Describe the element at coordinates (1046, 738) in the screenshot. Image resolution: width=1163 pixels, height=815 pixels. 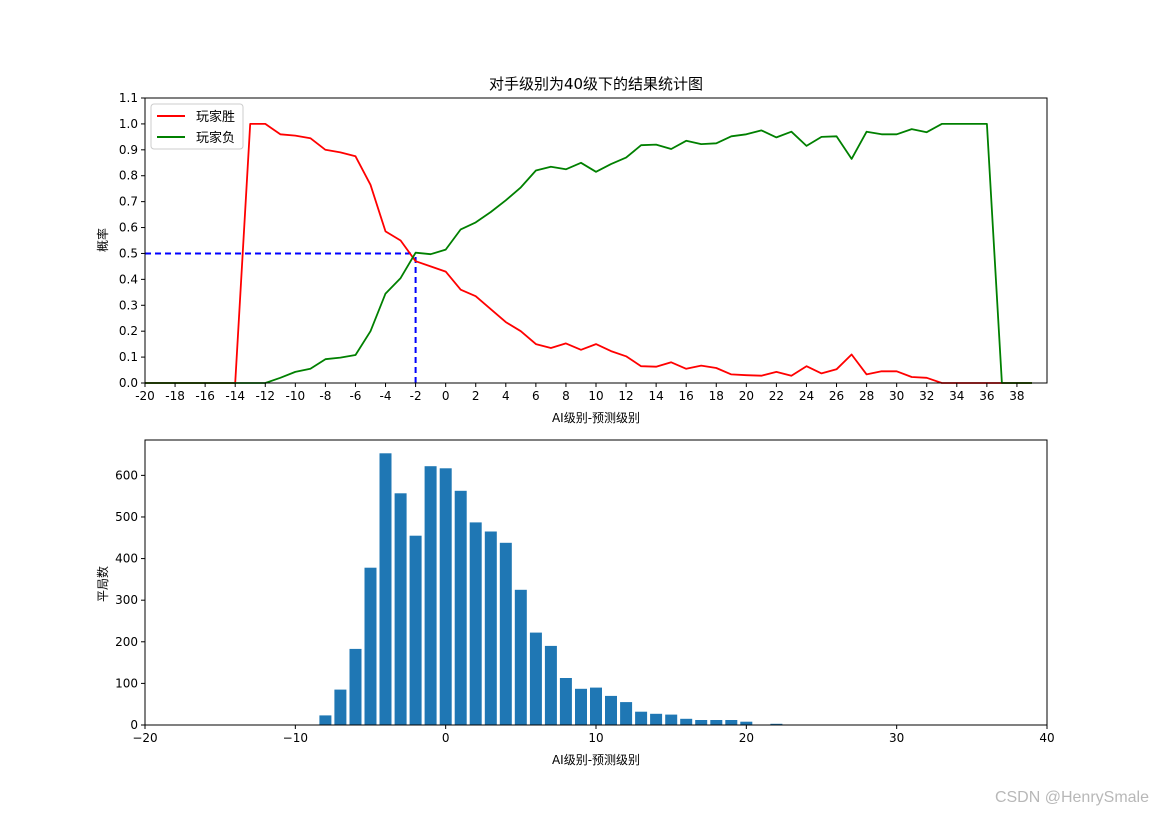
I see `x-tick-label: 40` at that location.